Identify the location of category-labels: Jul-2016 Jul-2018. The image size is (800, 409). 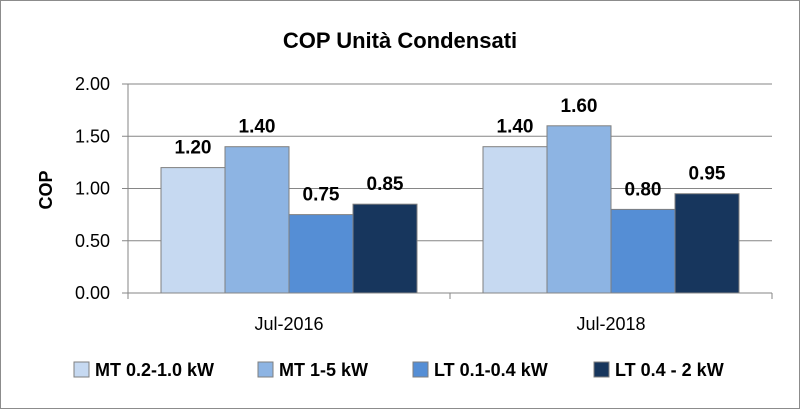
(449, 324).